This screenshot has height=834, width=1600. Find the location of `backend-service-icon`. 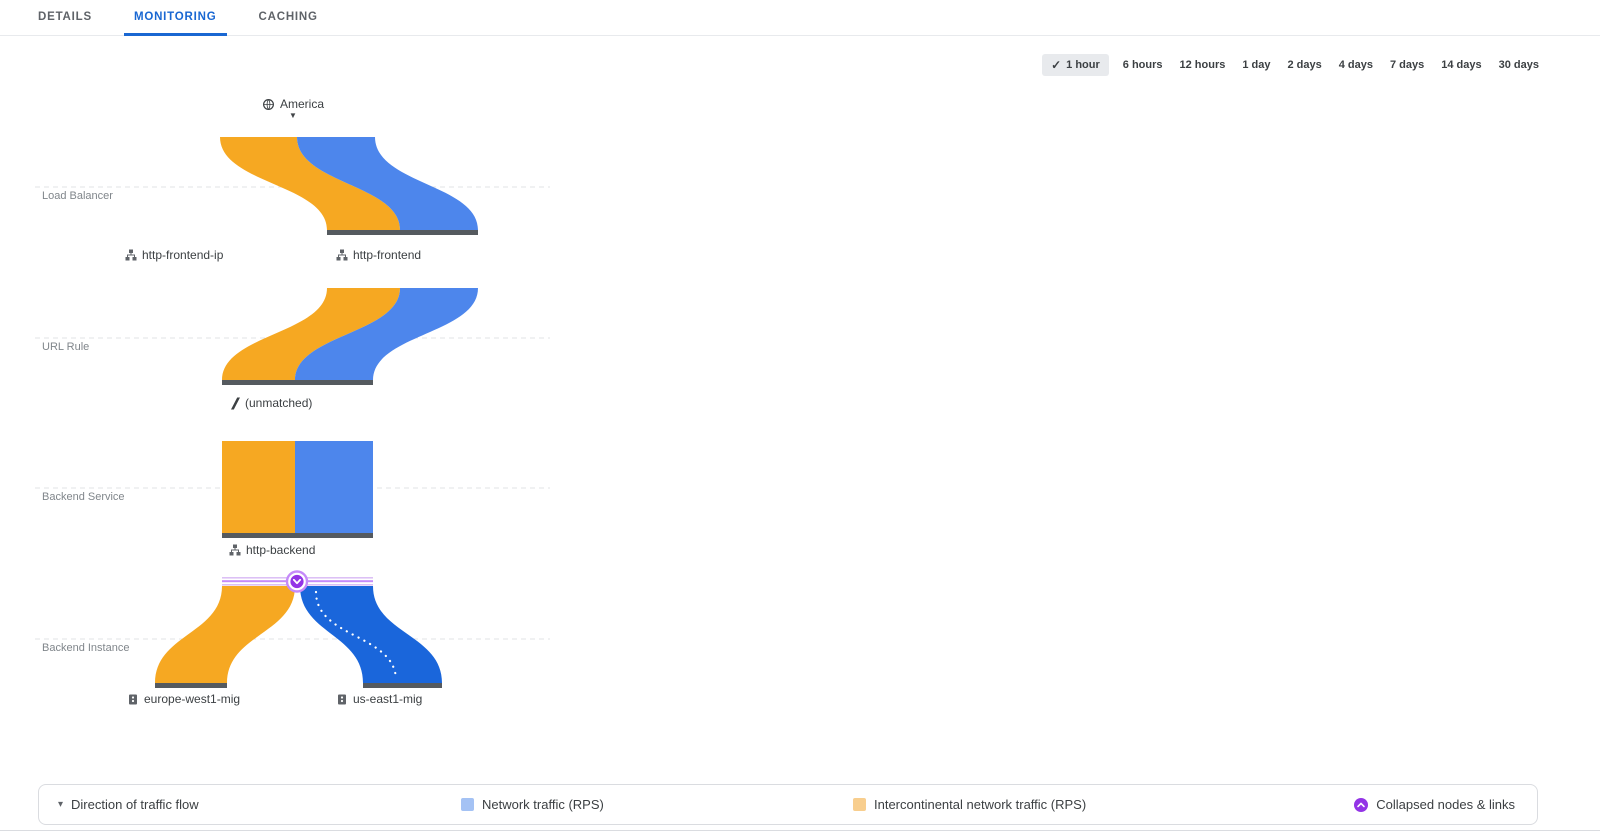

backend-service-icon is located at coordinates (235, 550).